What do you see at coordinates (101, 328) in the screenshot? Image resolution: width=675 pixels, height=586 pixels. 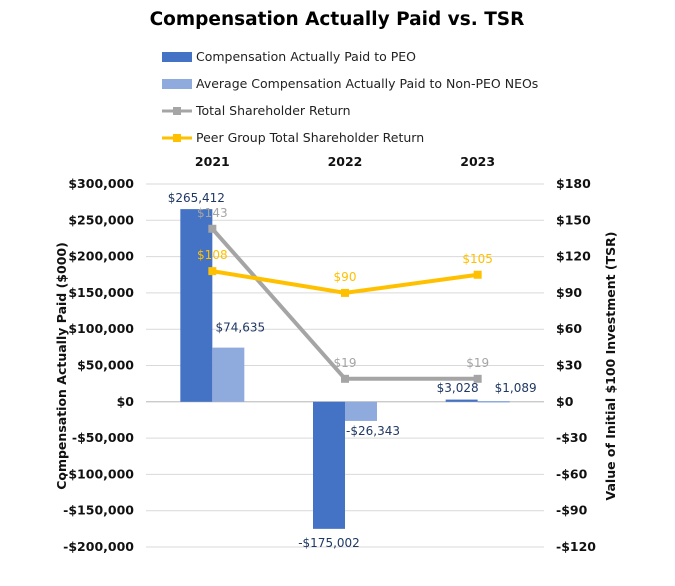 I see `y-tick-label: $100,000` at bounding box center [101, 328].